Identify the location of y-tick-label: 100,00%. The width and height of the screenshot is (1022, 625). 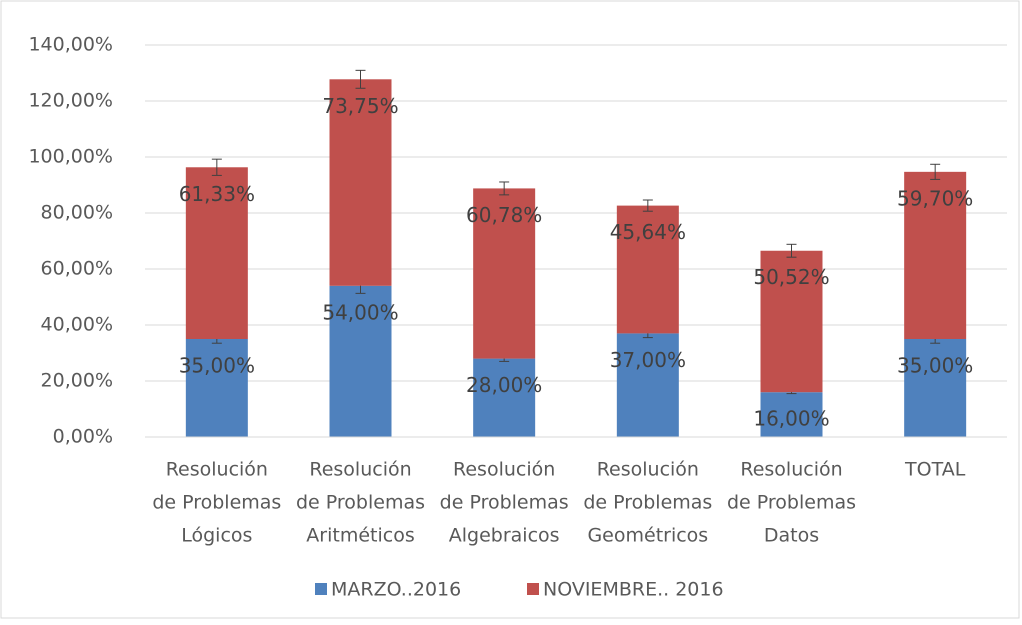
(70, 157).